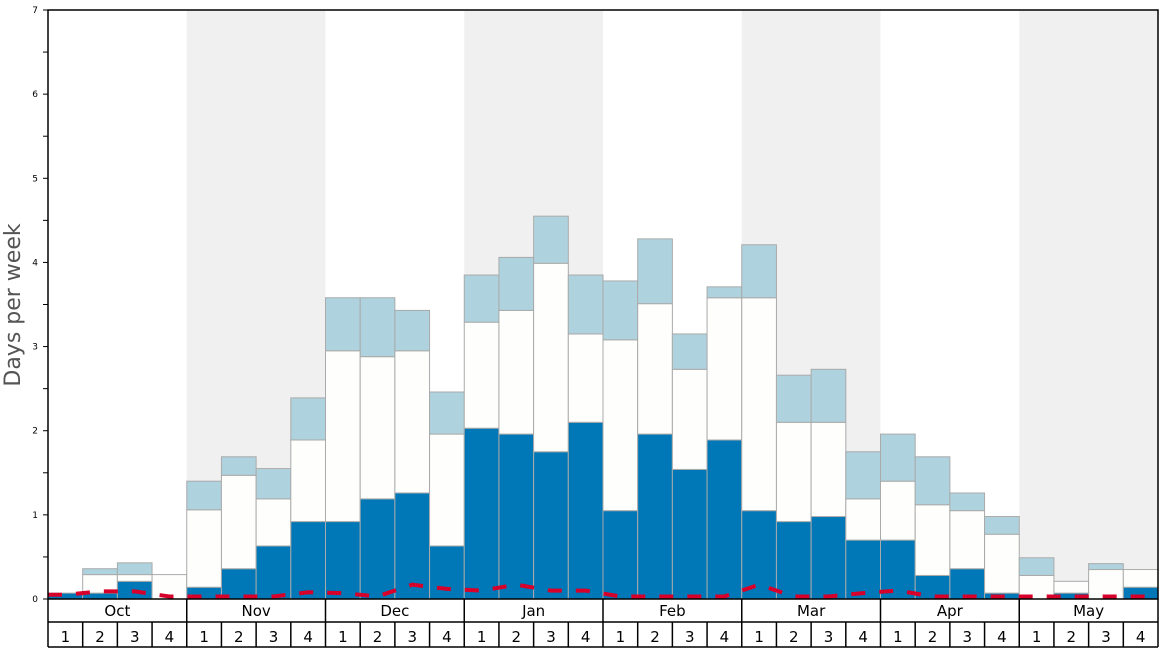 Image resolution: width=1168 pixels, height=648 pixels. Describe the element at coordinates (672, 611) in the screenshot. I see `month-label: Feb` at that location.